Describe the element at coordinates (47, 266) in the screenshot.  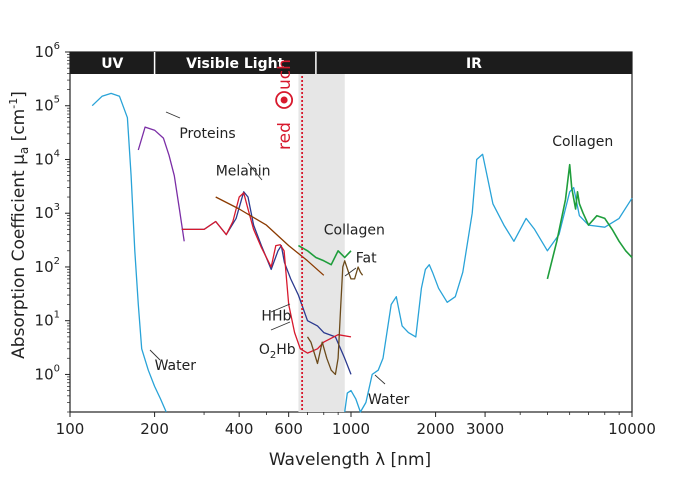
I see `y-tick-label: 10²` at that location.